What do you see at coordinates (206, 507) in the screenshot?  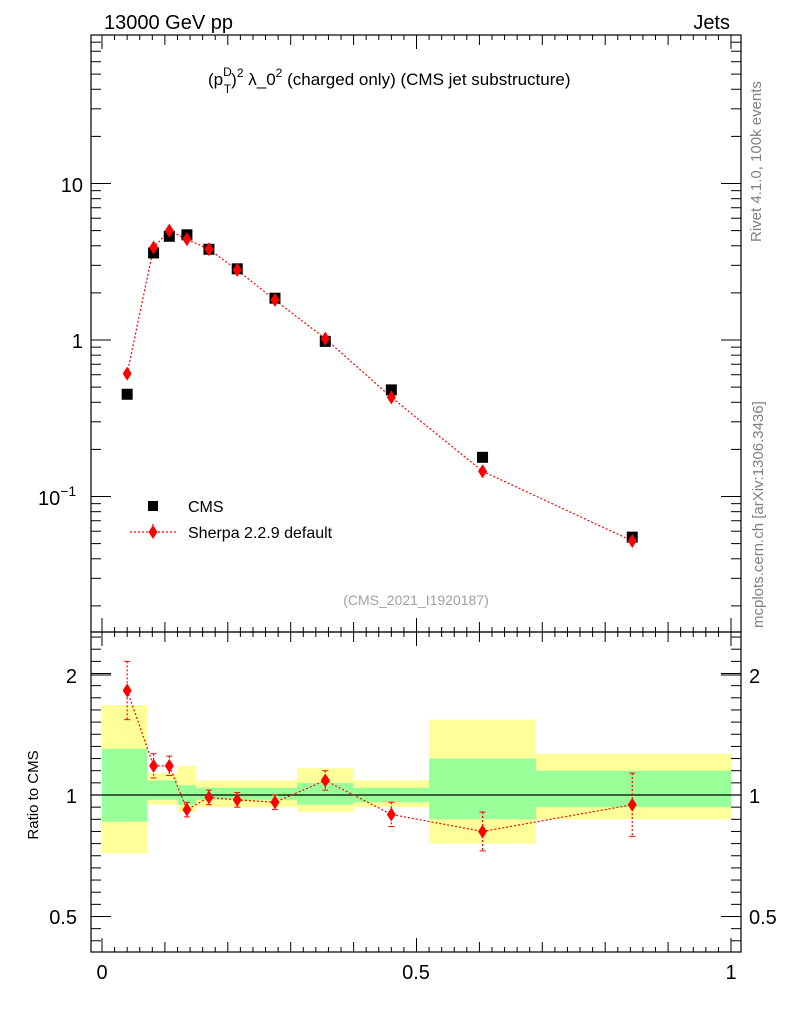 I see `legend-label-cms: CMS` at bounding box center [206, 507].